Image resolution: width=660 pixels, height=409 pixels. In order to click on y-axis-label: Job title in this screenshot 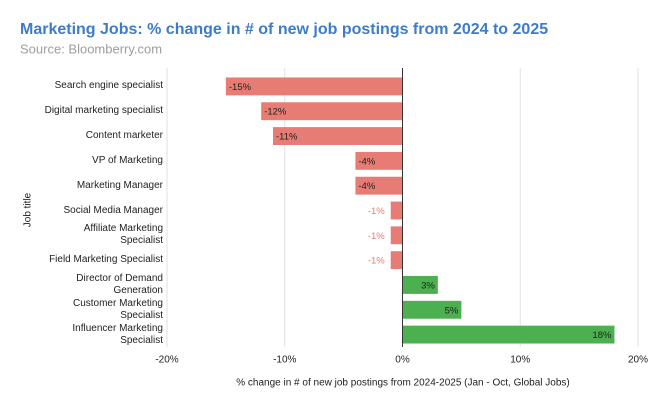, I will do `click(28, 209)`.